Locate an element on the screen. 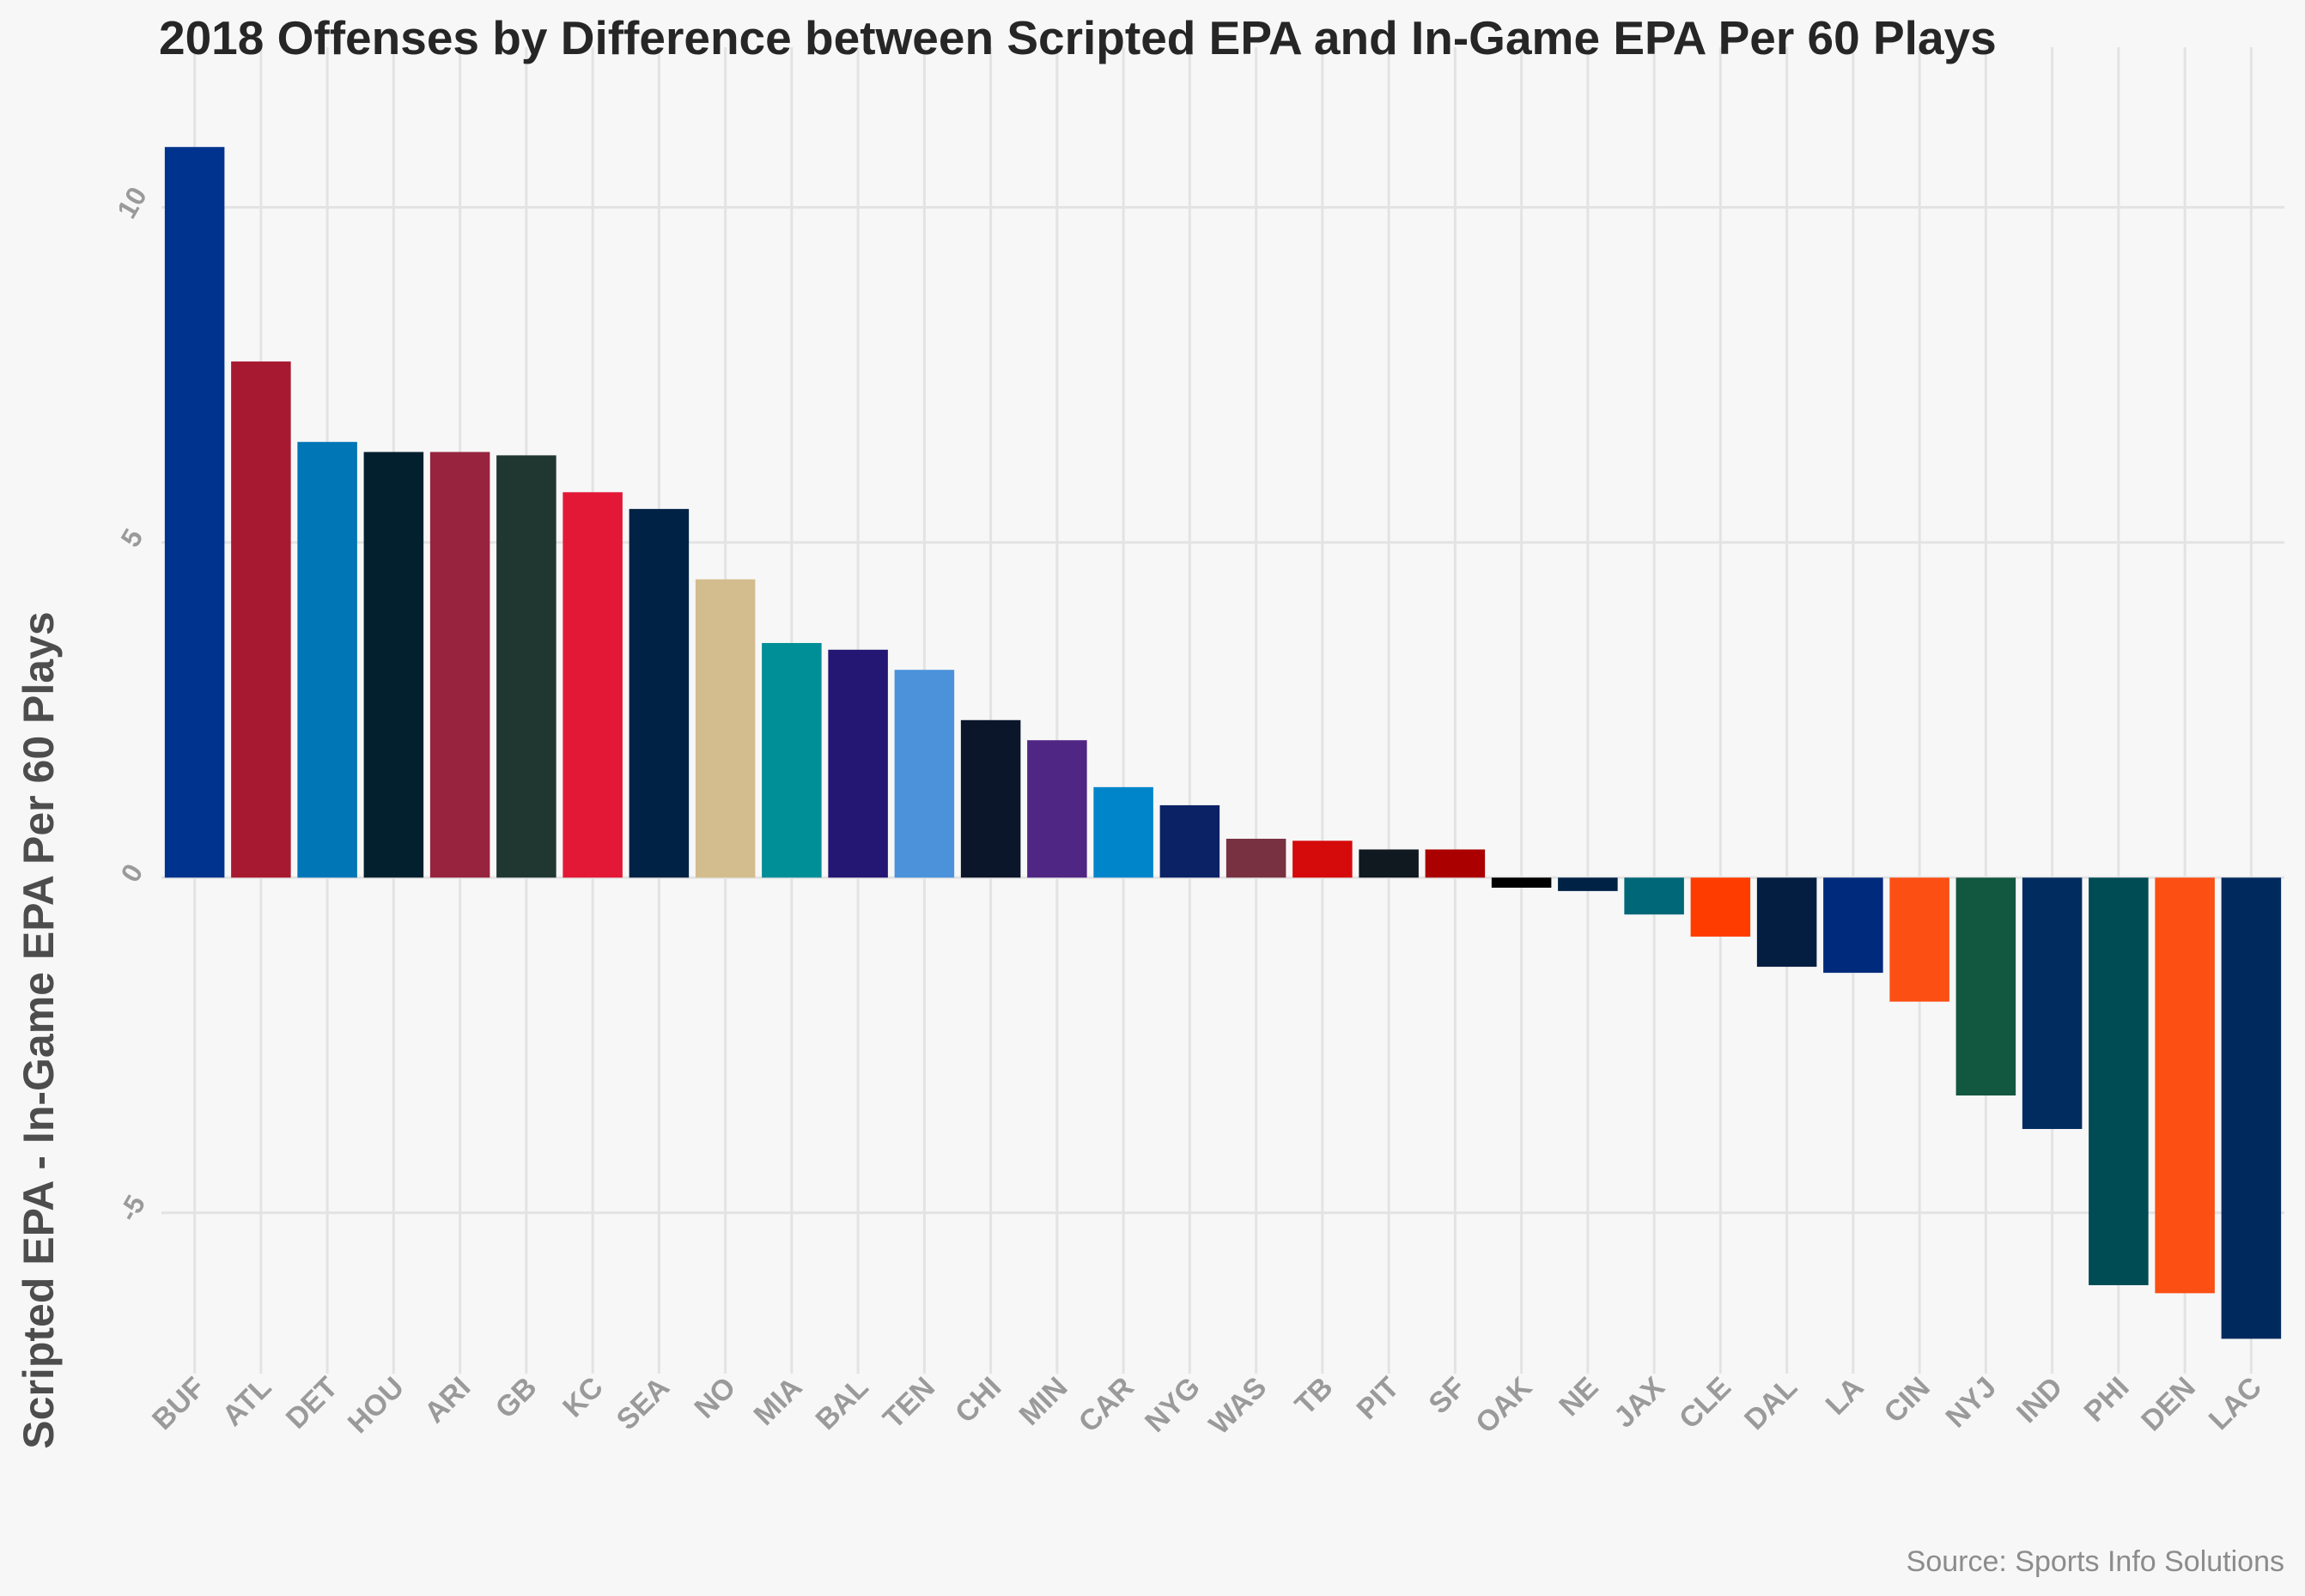  bar-atl is located at coordinates (261, 619).